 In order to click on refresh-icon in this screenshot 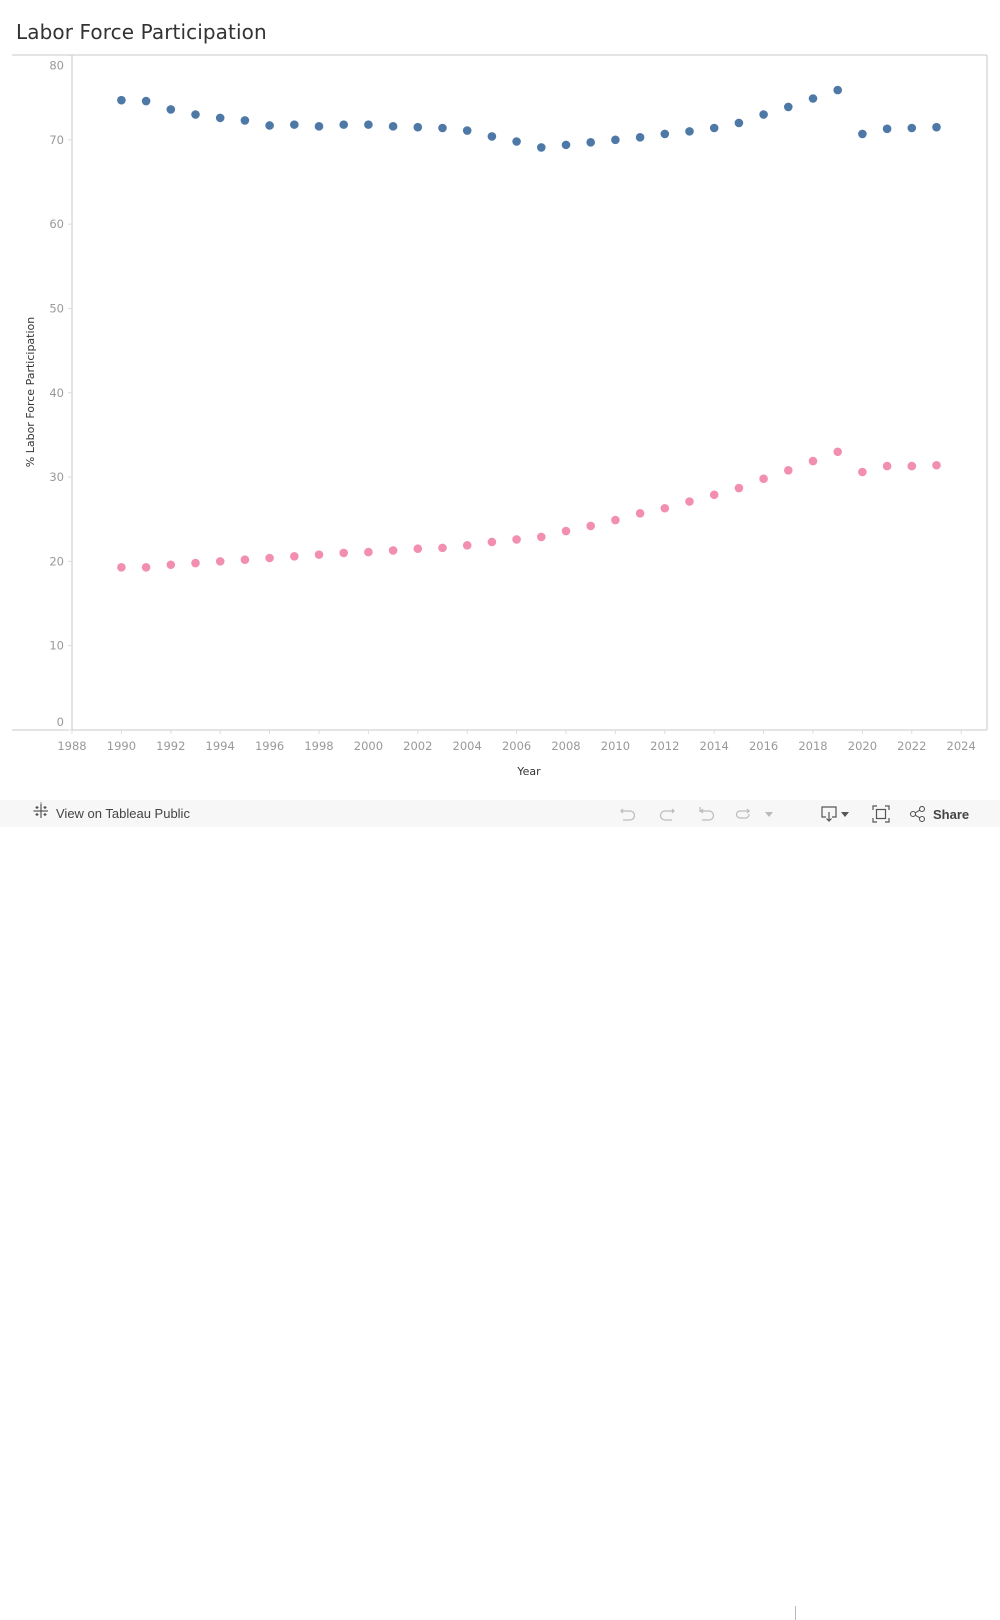, I will do `click(743, 813)`.